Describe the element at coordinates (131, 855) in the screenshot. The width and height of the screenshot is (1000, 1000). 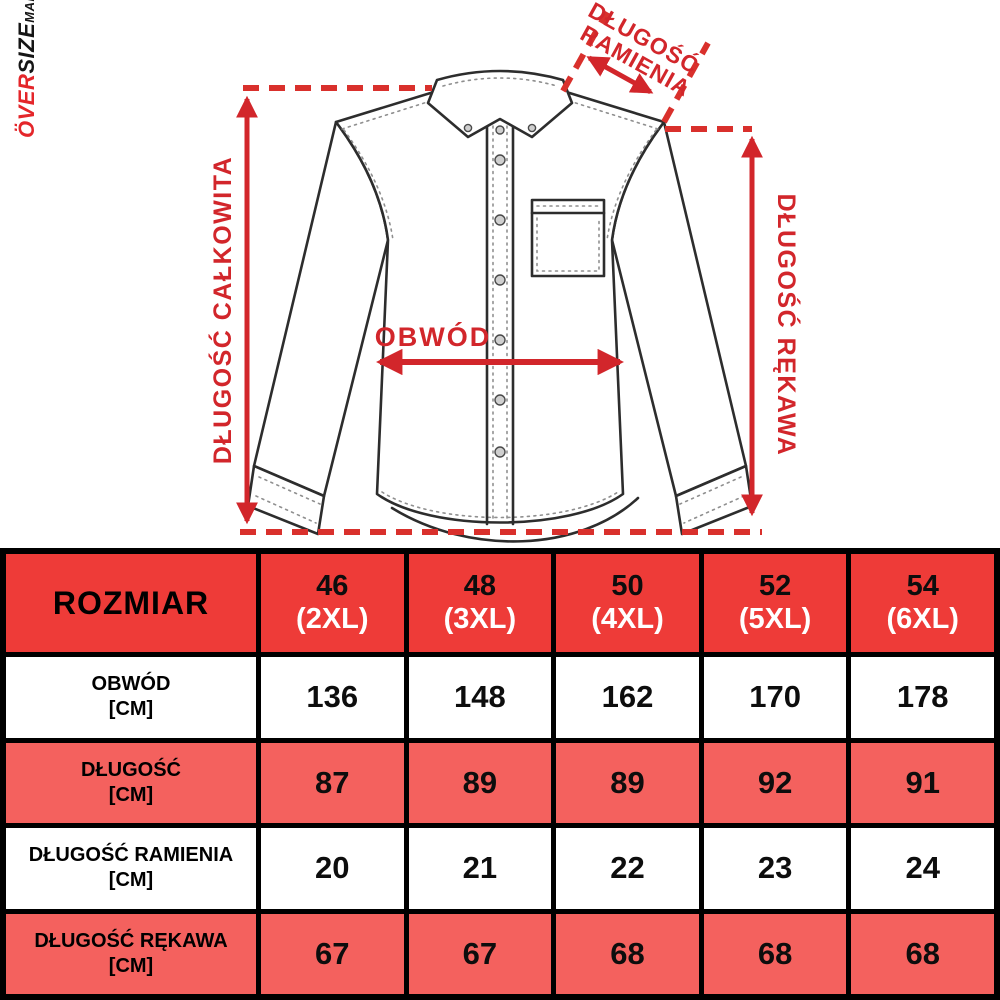
I see `measure-name: DŁUGOŚĆ RAMIENIA` at that location.